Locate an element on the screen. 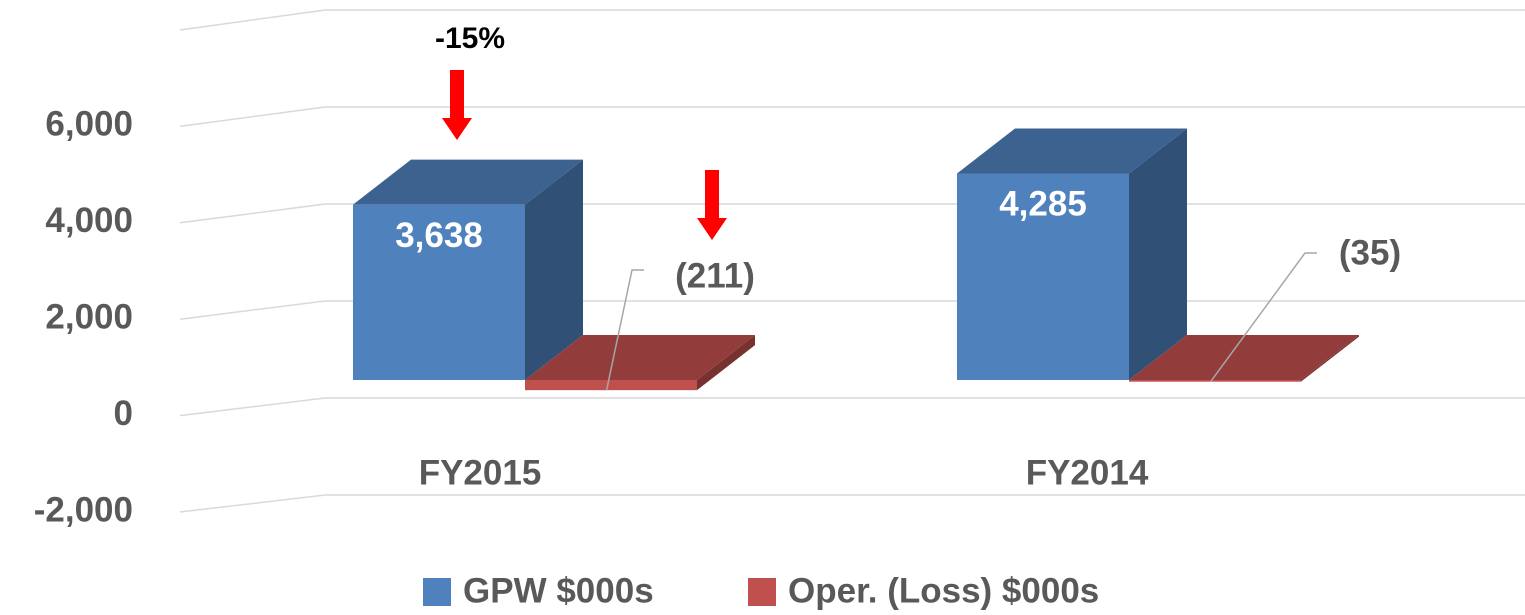 The width and height of the screenshot is (1525, 615). y-tick-label: -2,000 is located at coordinates (83, 509).